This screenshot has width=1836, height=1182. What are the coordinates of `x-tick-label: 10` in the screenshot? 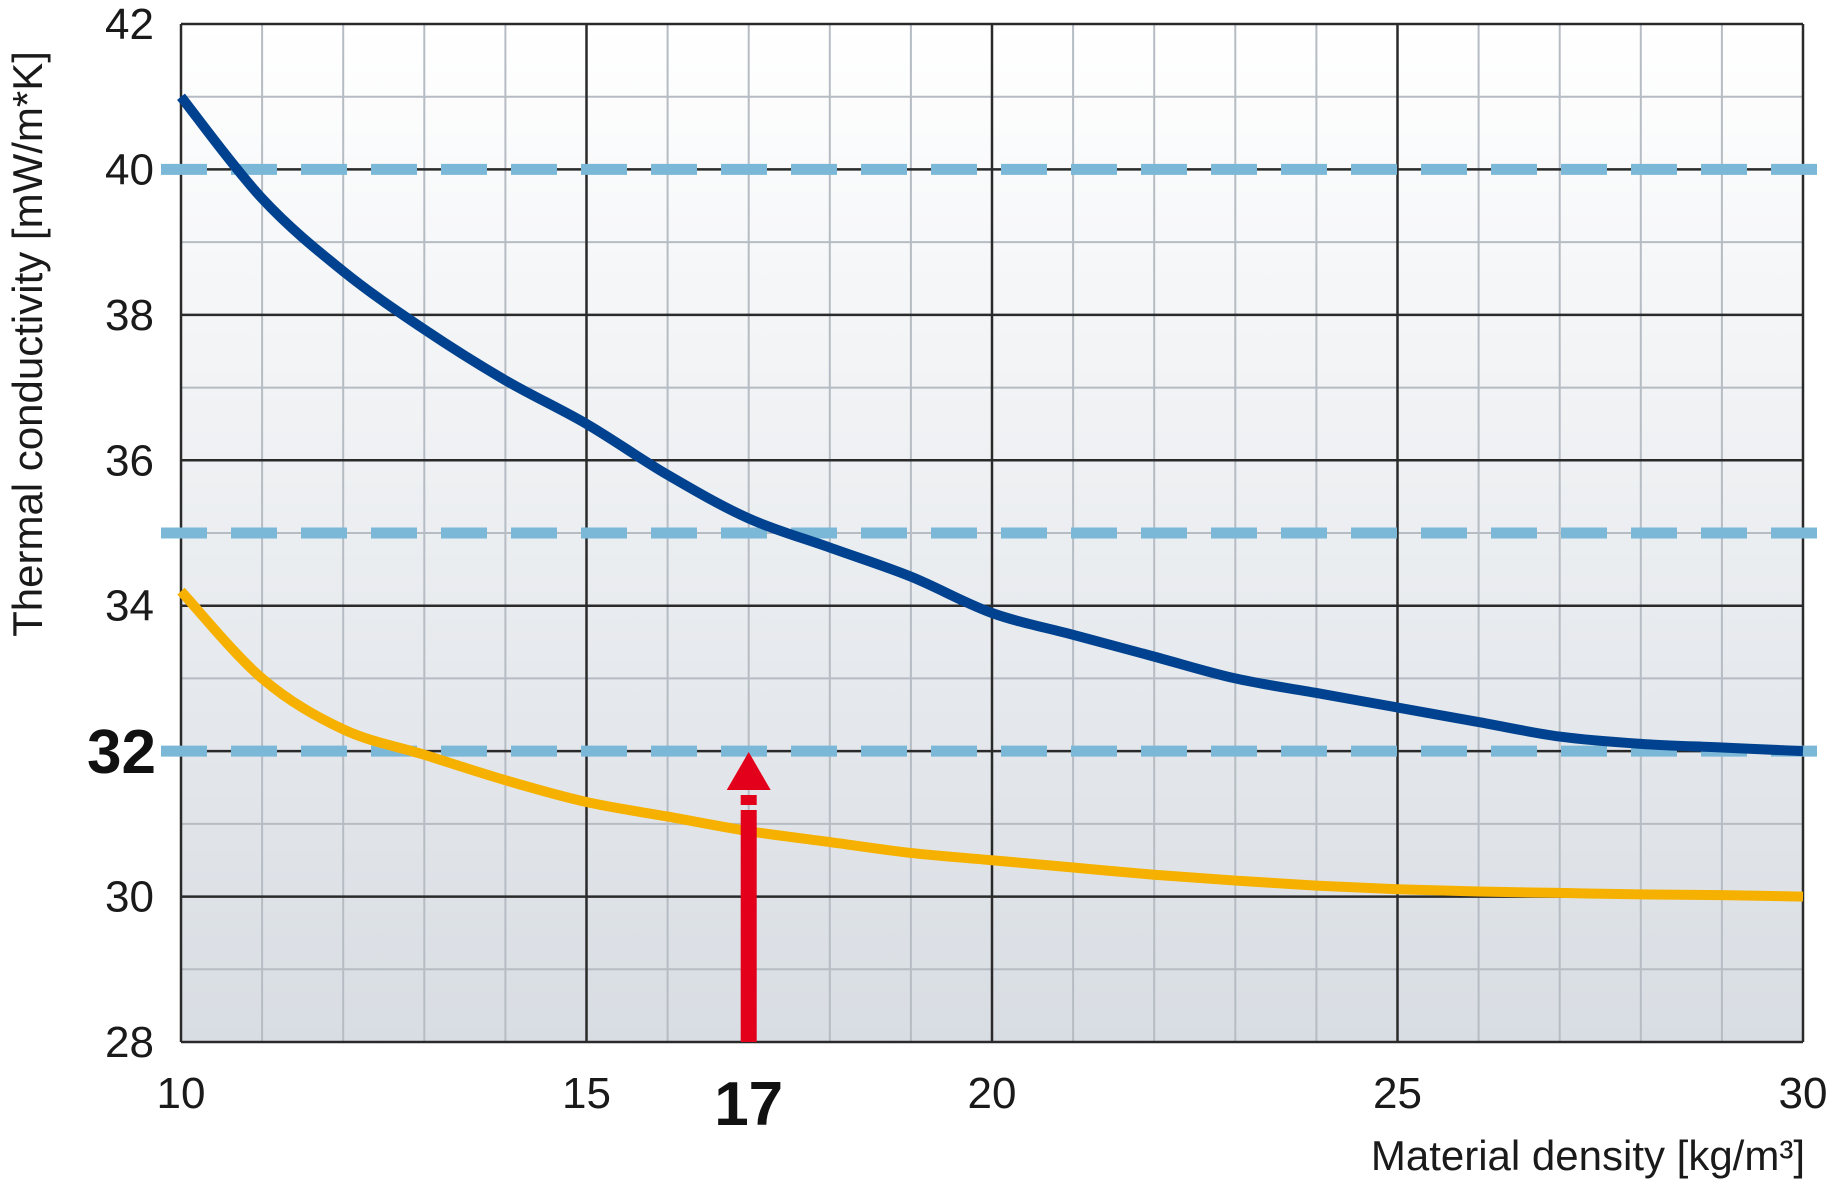 It's located at (181, 1093).